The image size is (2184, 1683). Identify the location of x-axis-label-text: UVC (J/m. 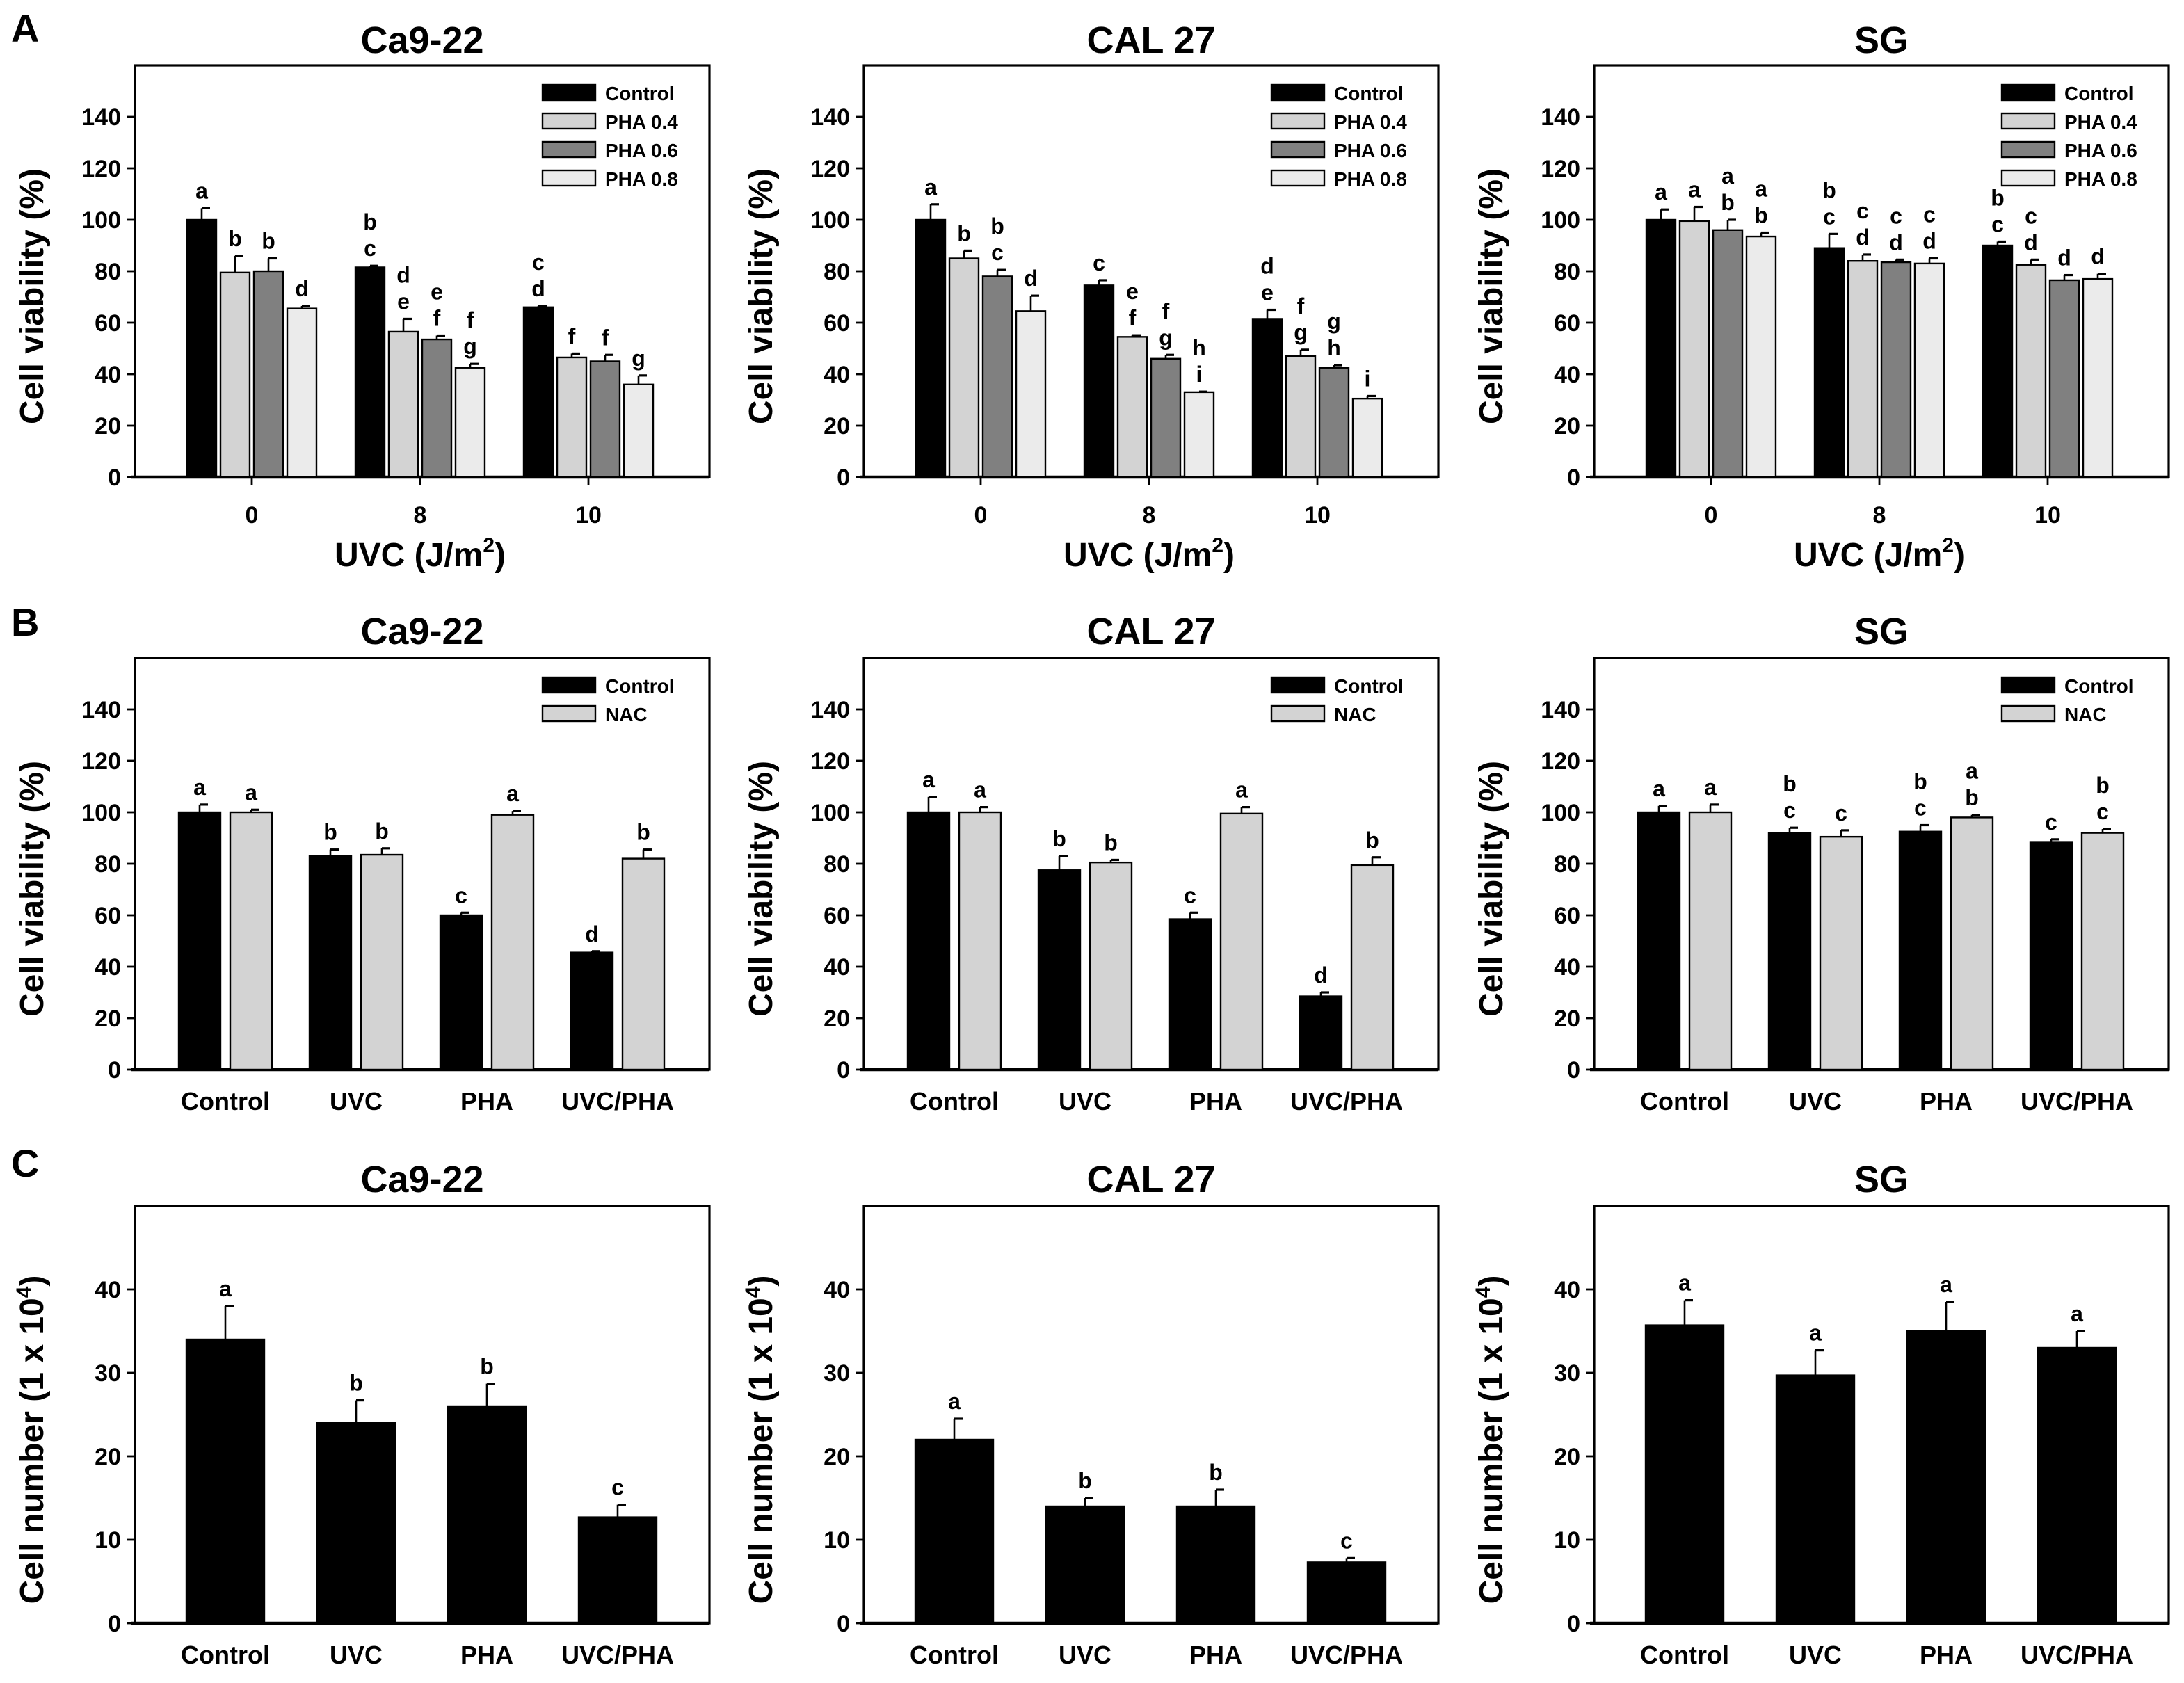
(1868, 555).